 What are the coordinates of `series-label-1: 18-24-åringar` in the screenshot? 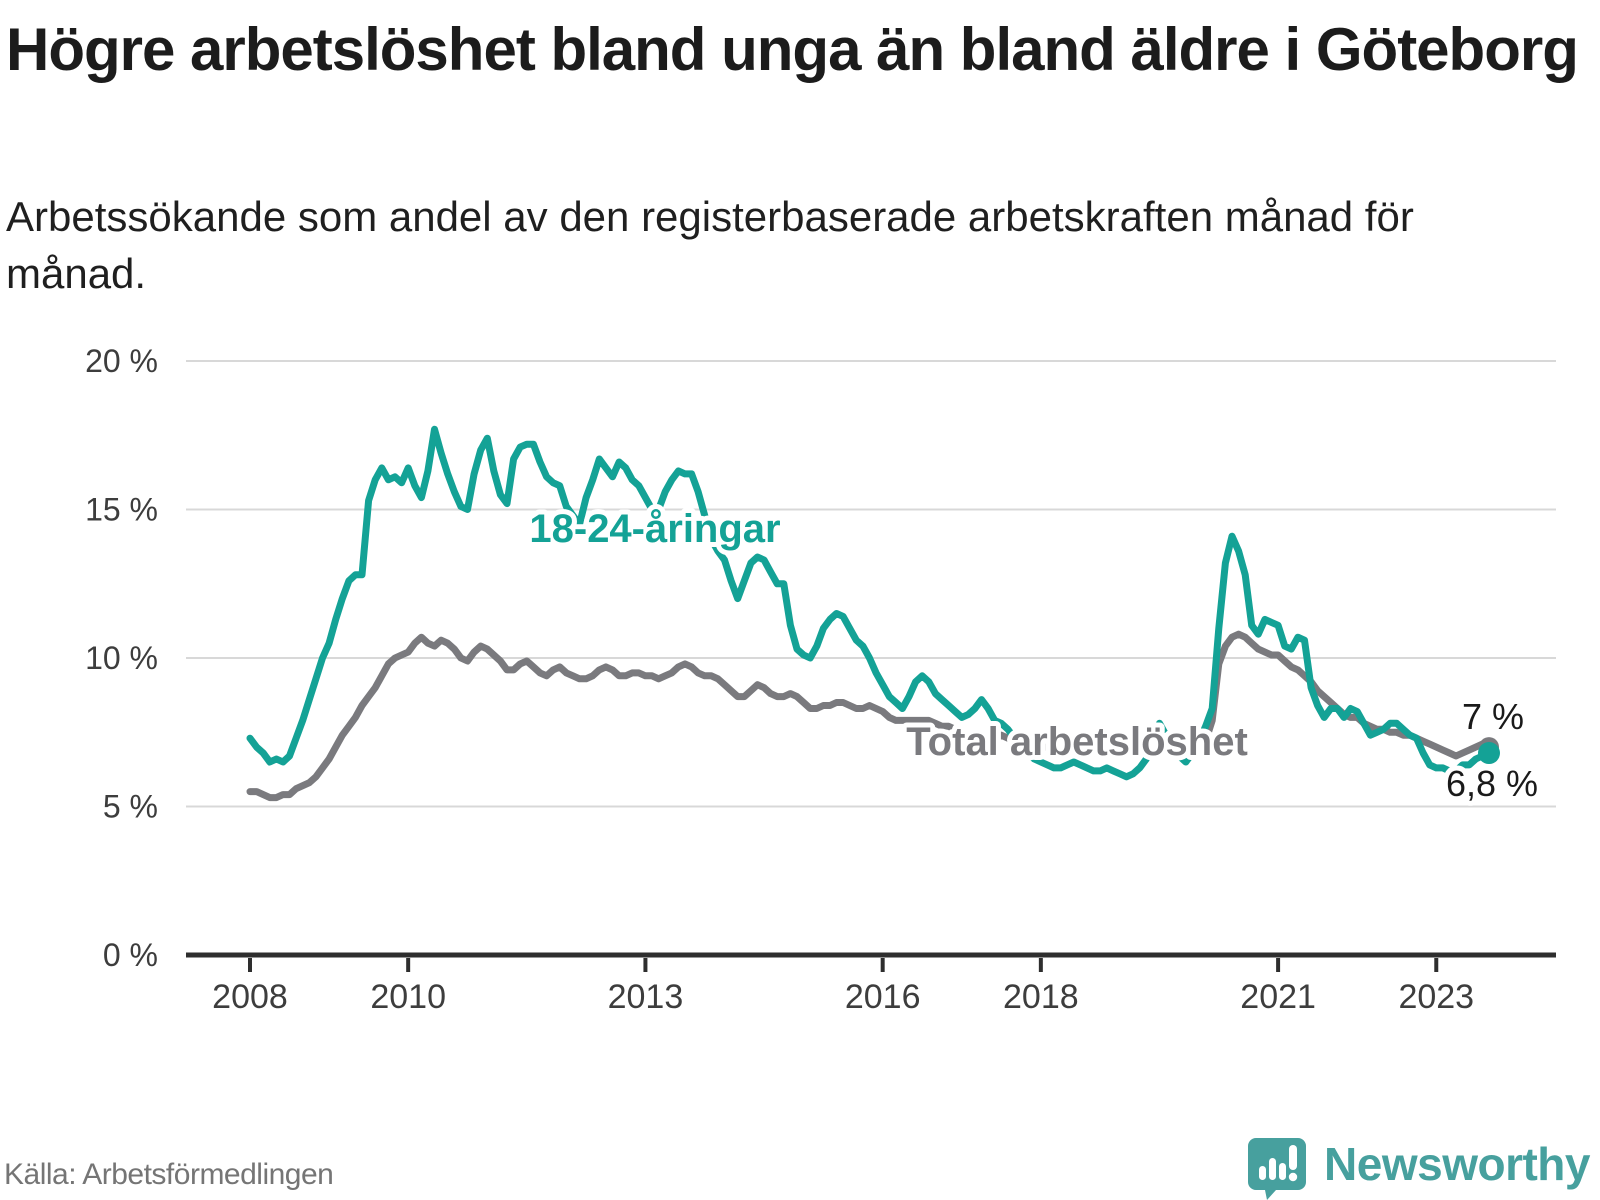 It's located at (654, 529).